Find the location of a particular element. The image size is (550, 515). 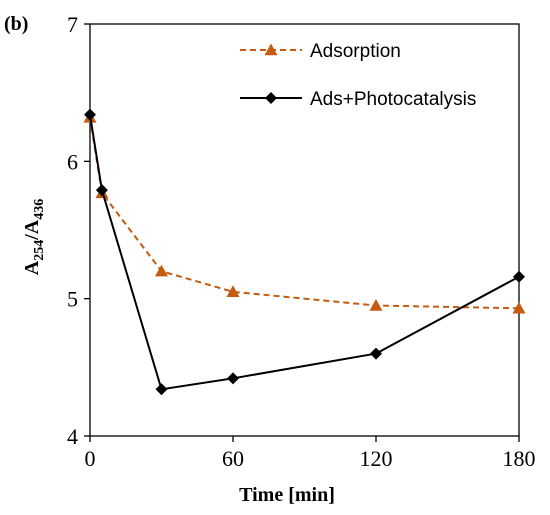

y-axis-title: A254/A436 is located at coordinates (34, 237).